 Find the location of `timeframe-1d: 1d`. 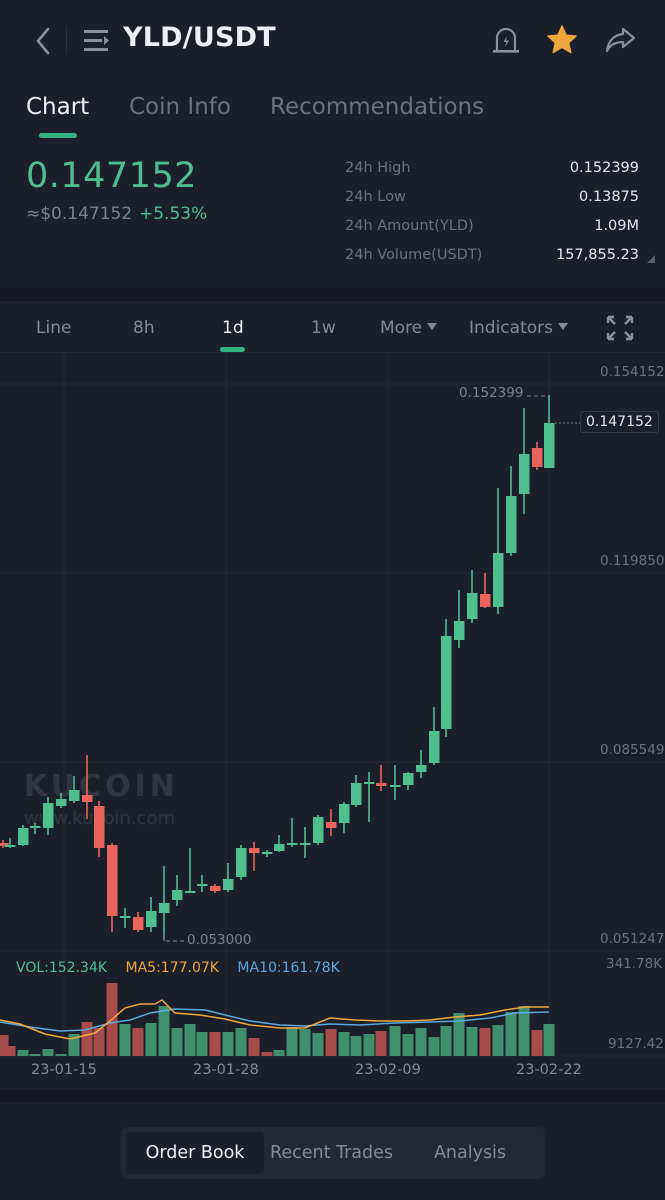

timeframe-1d: 1d is located at coordinates (233, 328).